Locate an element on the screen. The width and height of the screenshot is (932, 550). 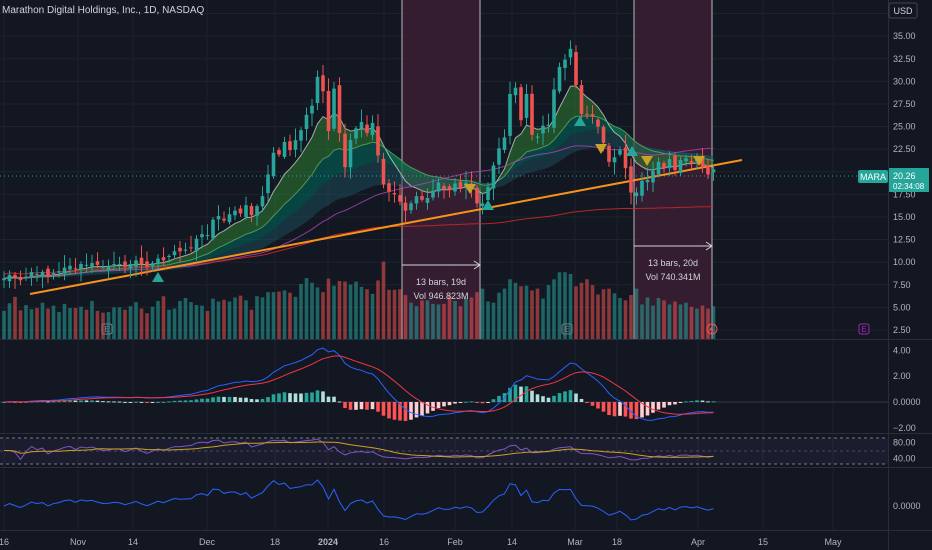
time-axis-tick-label: 16 is located at coordinates (4, 542).